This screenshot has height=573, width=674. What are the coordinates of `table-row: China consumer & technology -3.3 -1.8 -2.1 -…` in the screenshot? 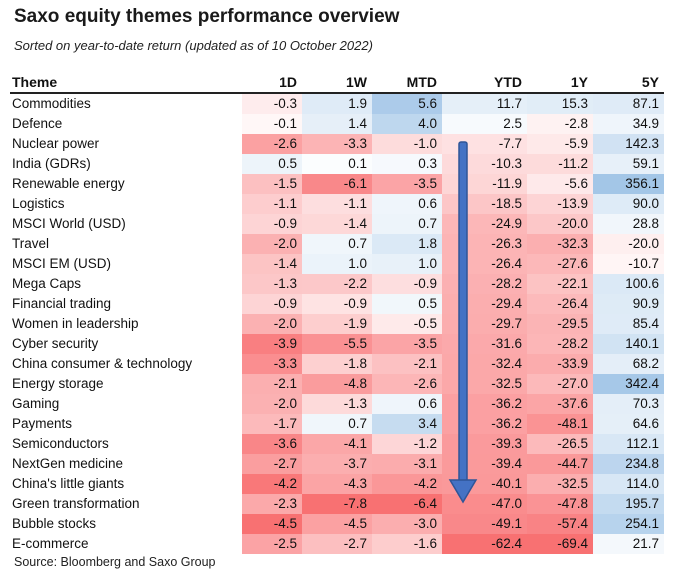 It's located at (337, 364).